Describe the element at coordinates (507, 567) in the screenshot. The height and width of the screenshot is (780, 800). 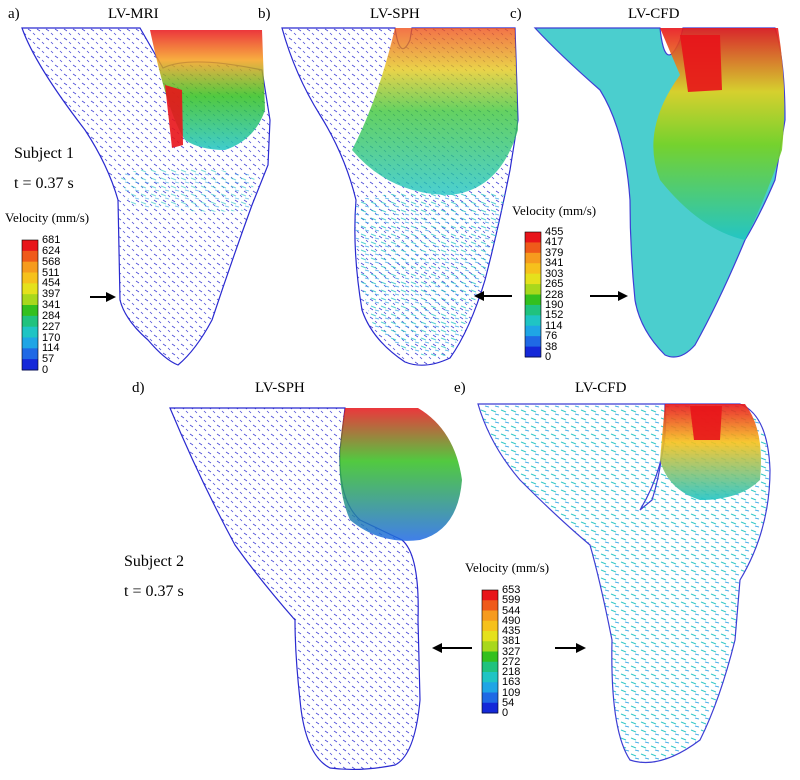
I see `legend-c-title: Velocity (mm/s)` at that location.